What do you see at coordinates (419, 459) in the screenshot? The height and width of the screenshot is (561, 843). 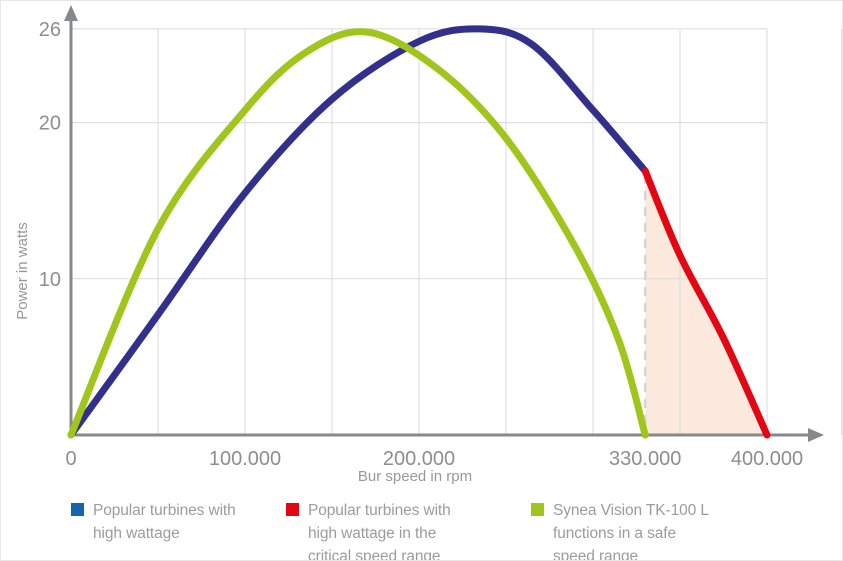 I see `x-tick-200000: 200.000` at bounding box center [419, 459].